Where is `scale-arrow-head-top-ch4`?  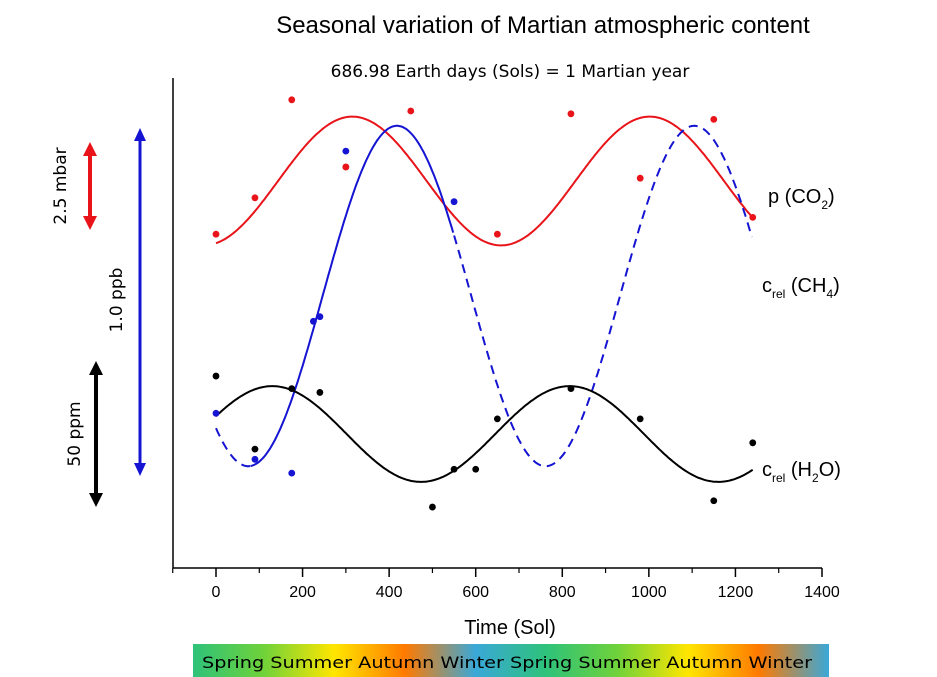 scale-arrow-head-top-ch4 is located at coordinates (140, 134).